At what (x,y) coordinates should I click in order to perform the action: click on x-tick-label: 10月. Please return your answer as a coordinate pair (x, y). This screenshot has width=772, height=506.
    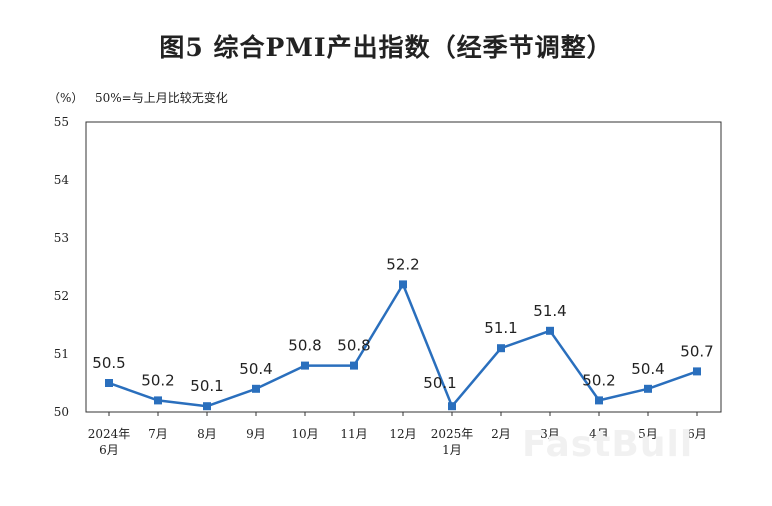
    Looking at the image, I should click on (304, 434).